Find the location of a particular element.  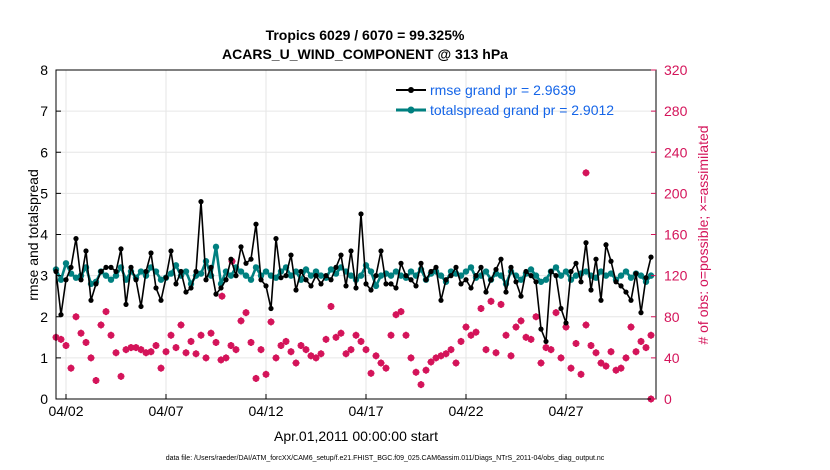

obs-point-67-ring is located at coordinates (391, 335).